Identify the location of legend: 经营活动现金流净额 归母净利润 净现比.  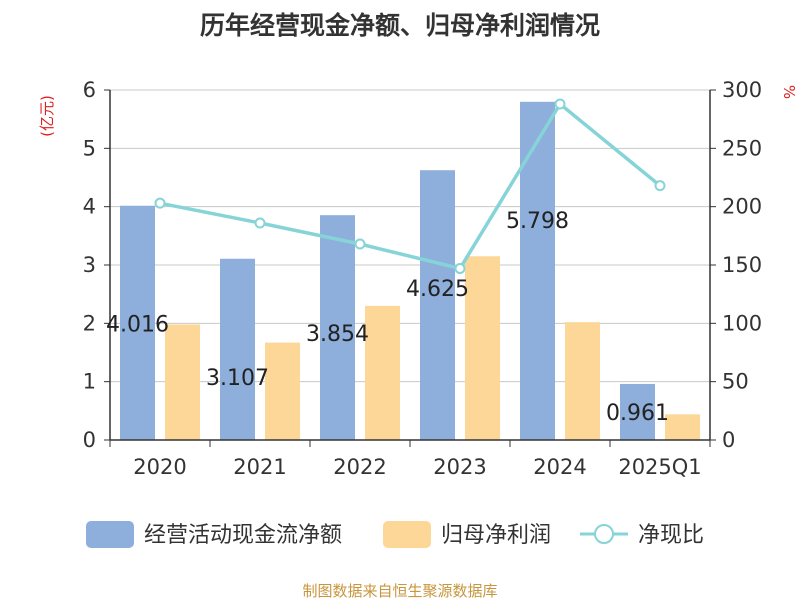
(395, 534).